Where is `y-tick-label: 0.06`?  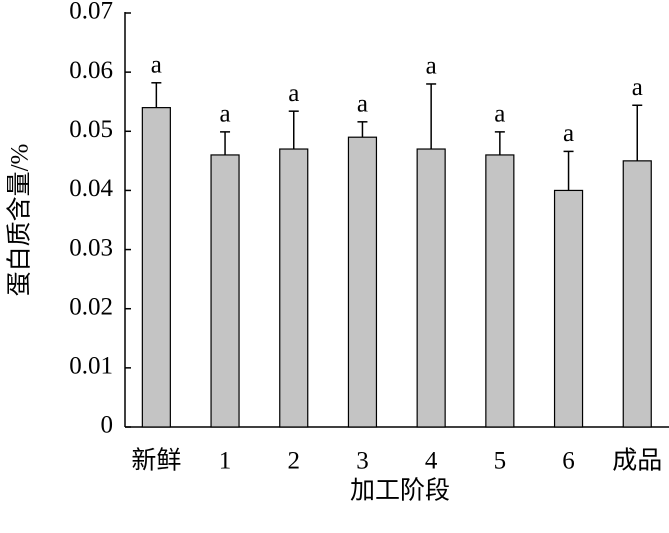
y-tick-label: 0.06 is located at coordinates (91, 70).